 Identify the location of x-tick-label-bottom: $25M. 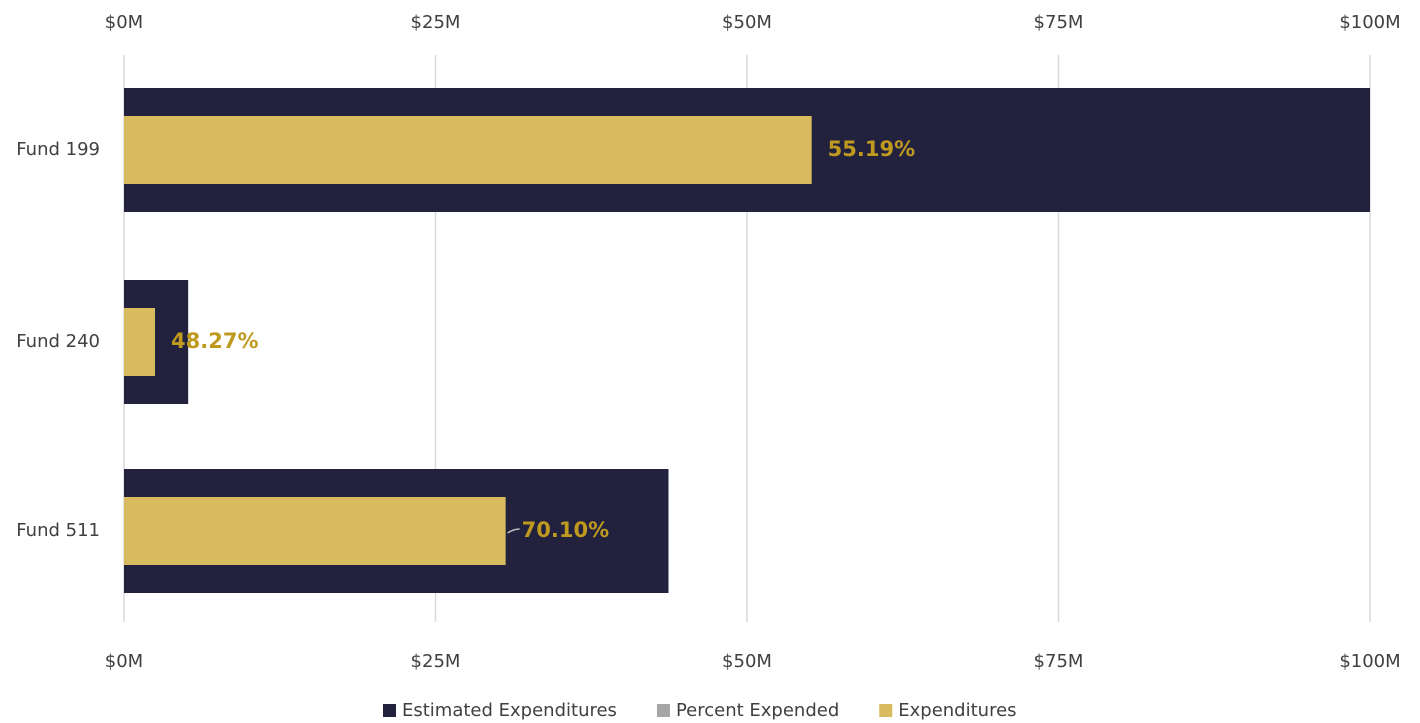
(436, 661).